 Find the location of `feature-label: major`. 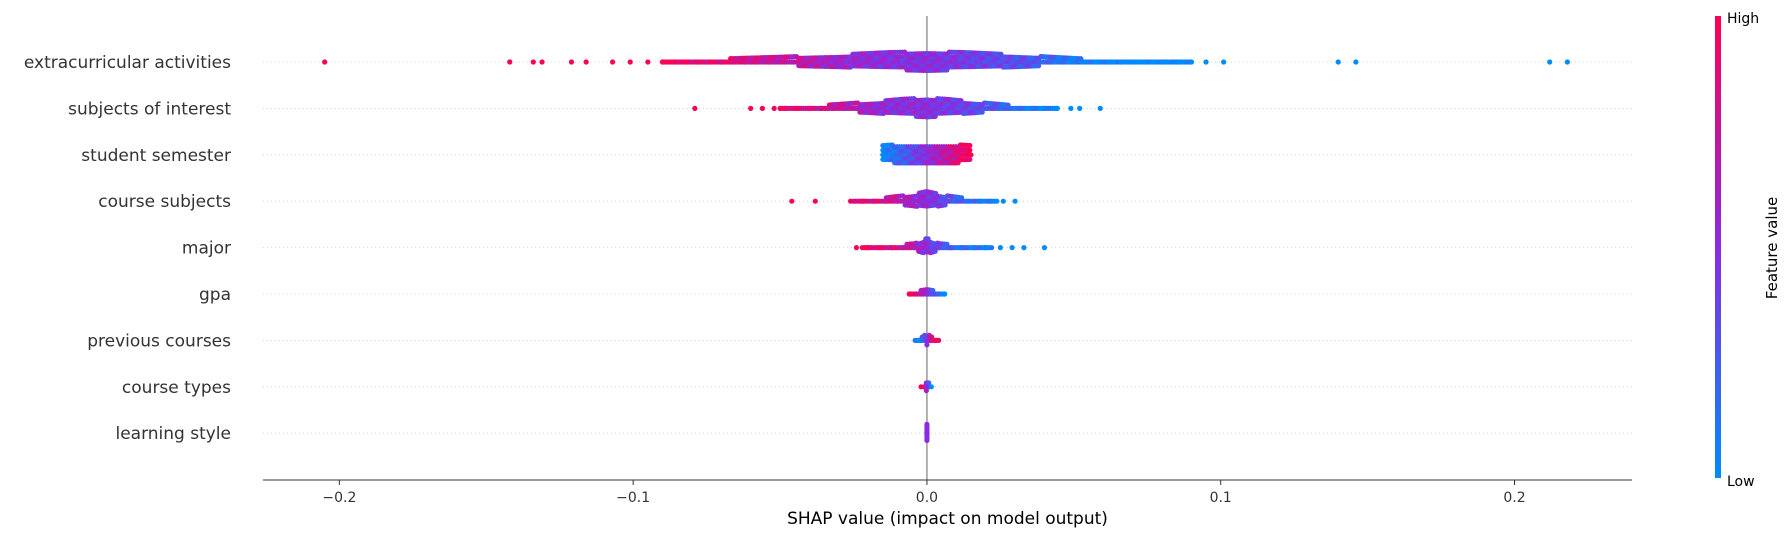

feature-label: major is located at coordinates (206, 249).